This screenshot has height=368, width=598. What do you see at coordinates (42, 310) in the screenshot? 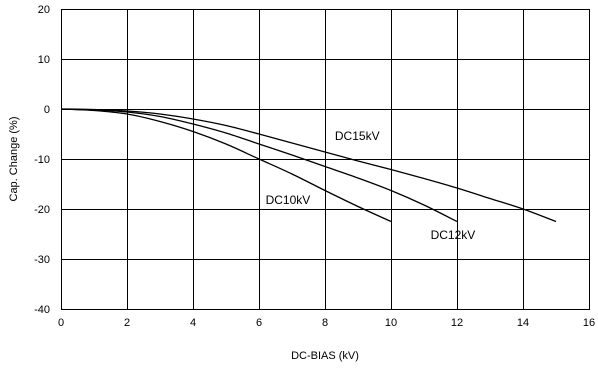
I see `y-tick-label: -40` at bounding box center [42, 310].